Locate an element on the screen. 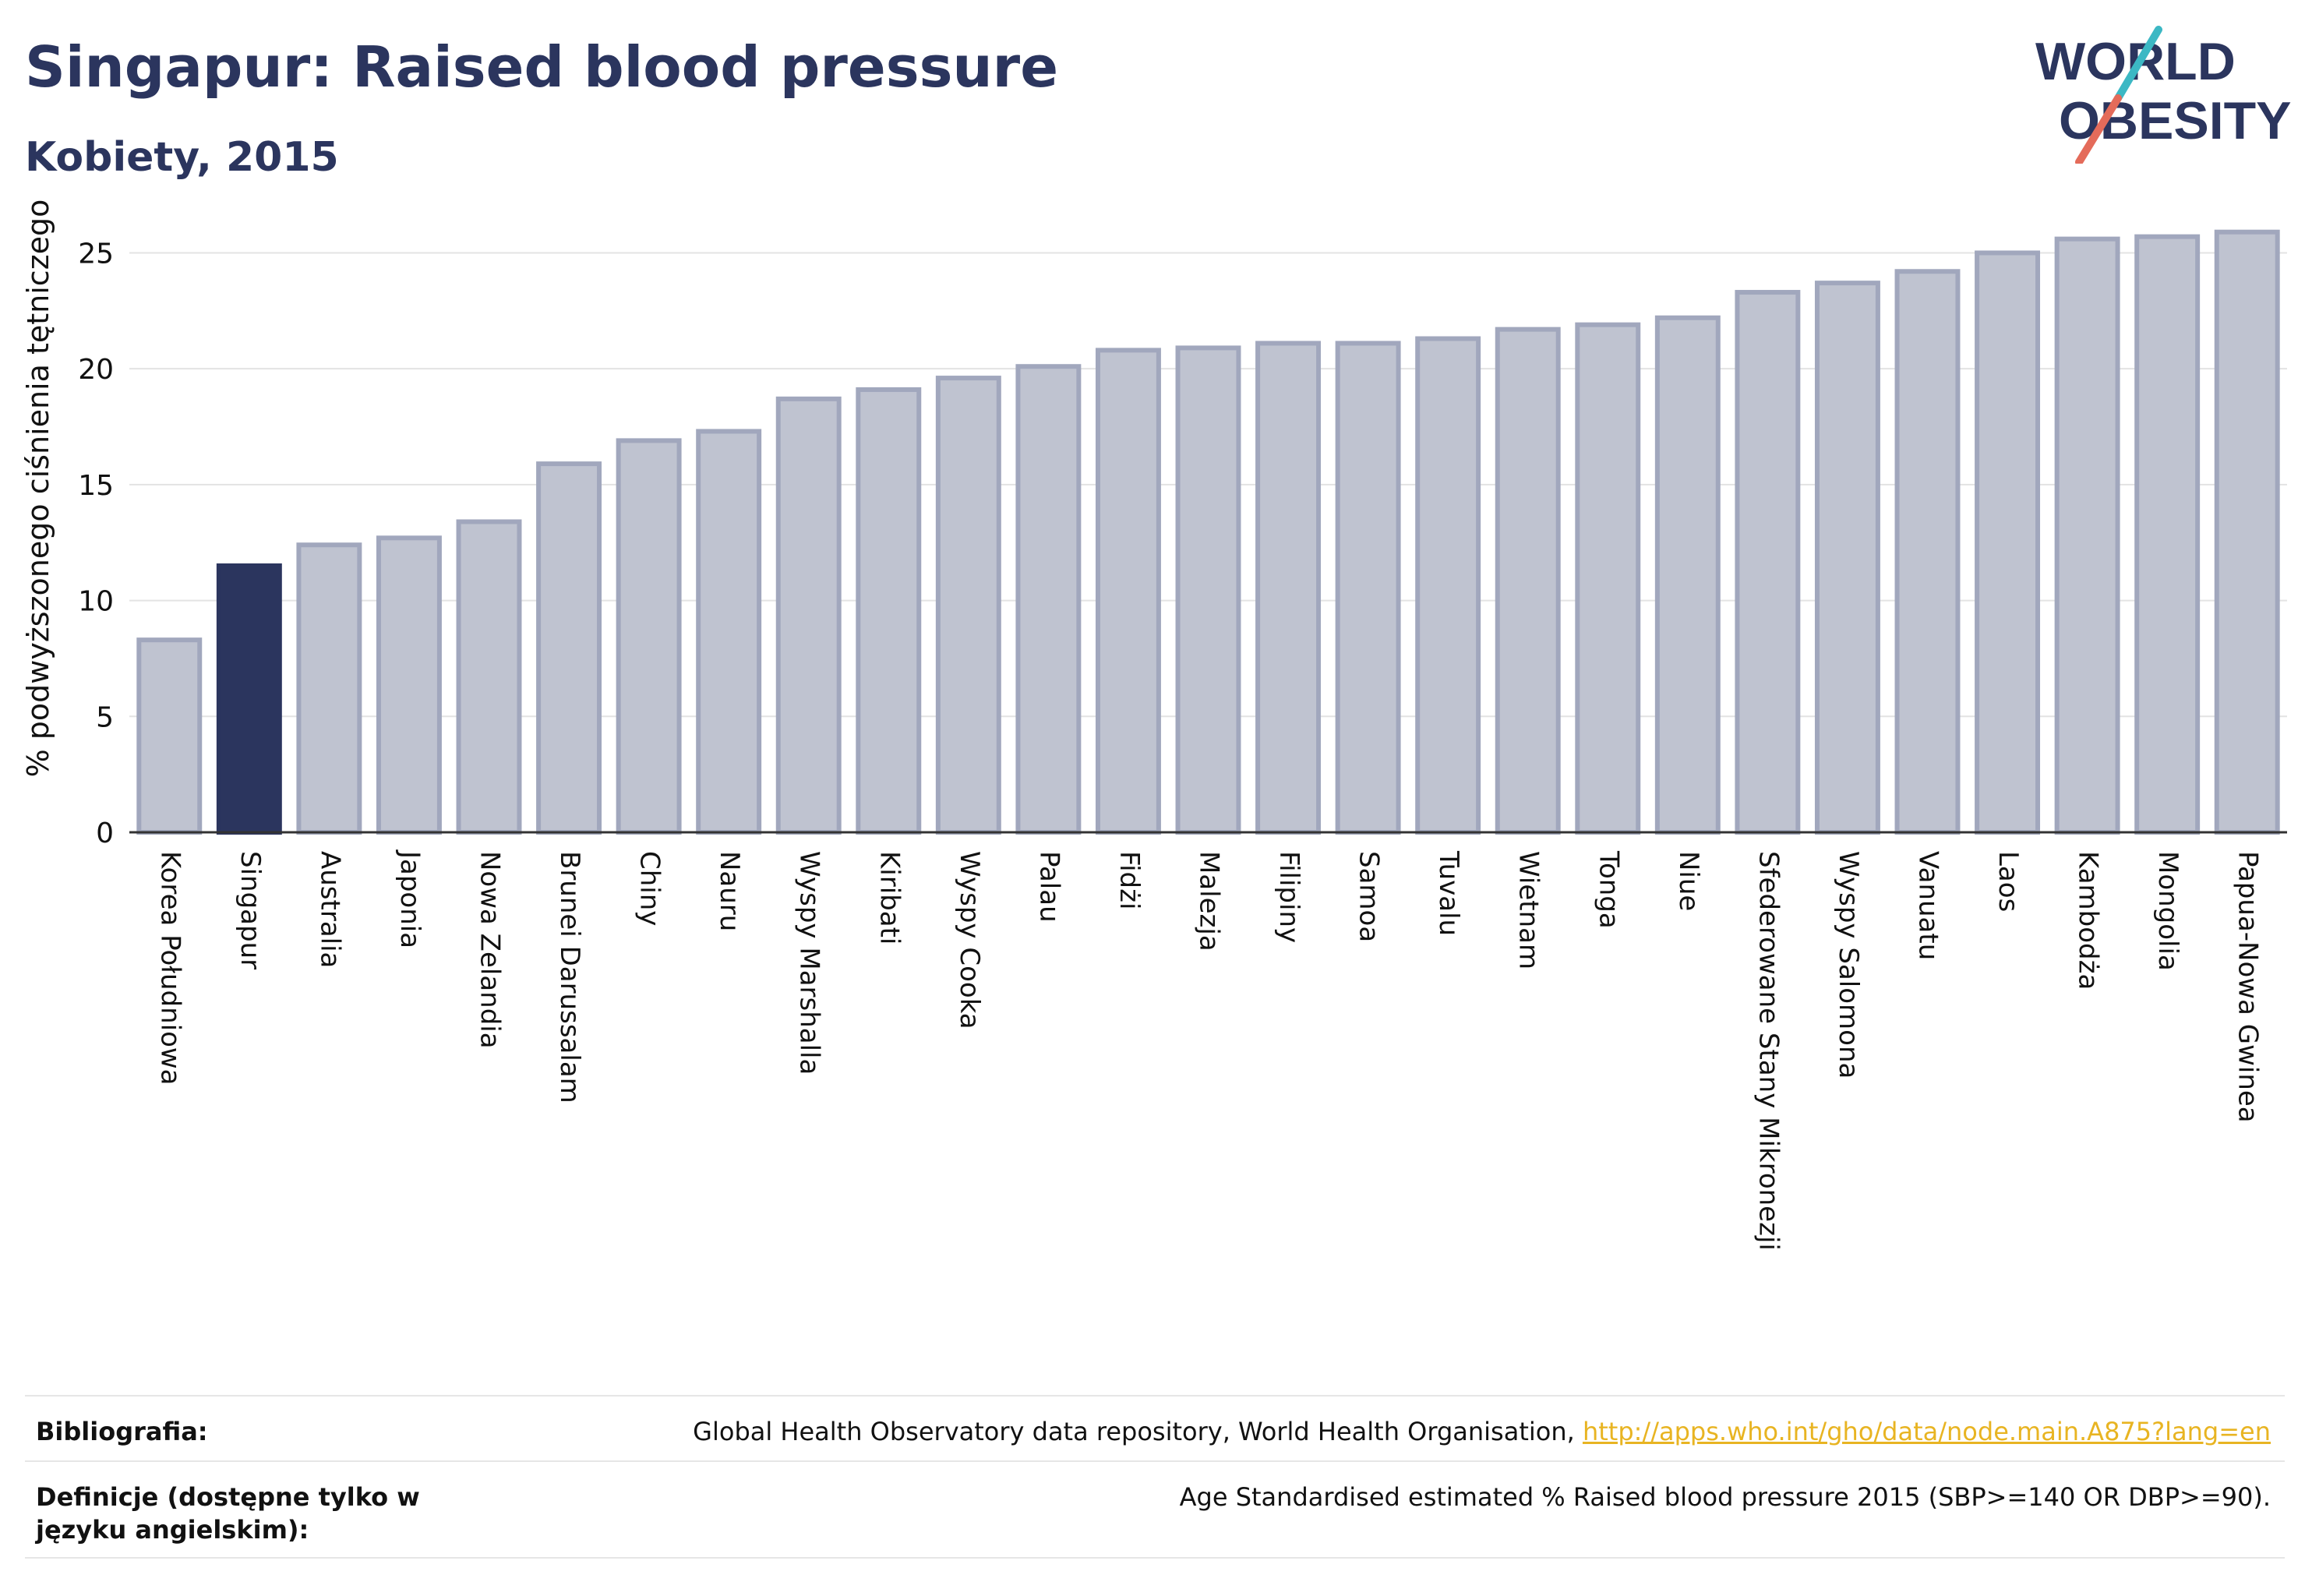 The width and height of the screenshot is (2305, 1596). y-tick-label: 10 is located at coordinates (96, 602).